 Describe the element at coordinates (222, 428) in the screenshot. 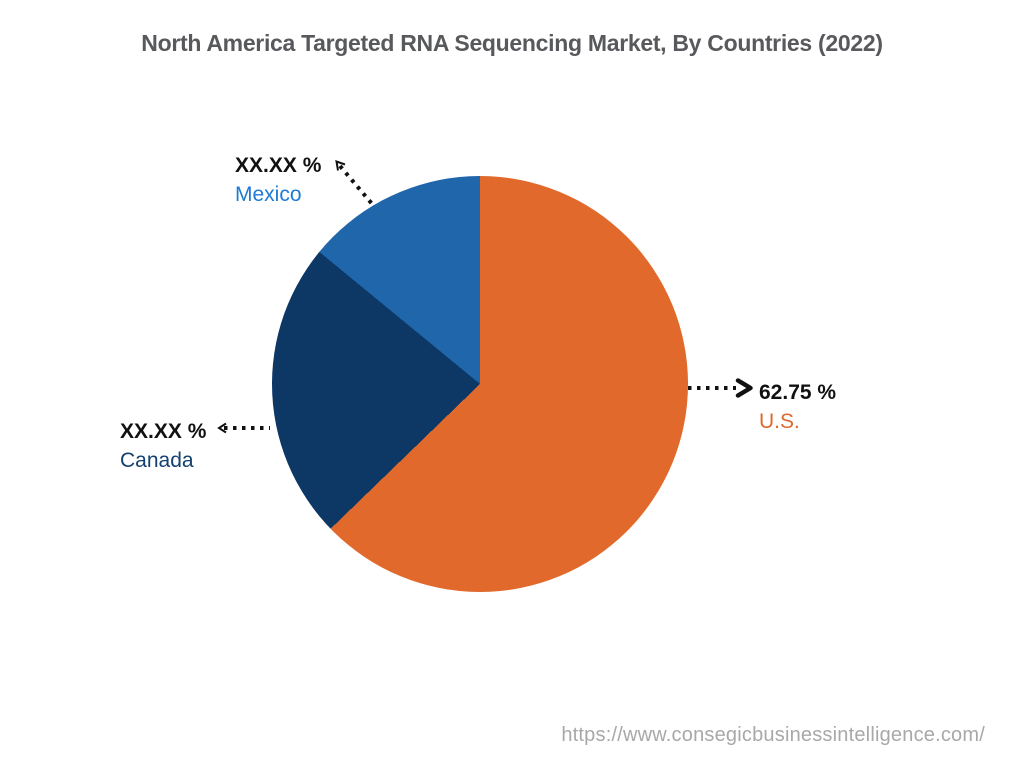

I see `arrowhead-canada-icon` at that location.